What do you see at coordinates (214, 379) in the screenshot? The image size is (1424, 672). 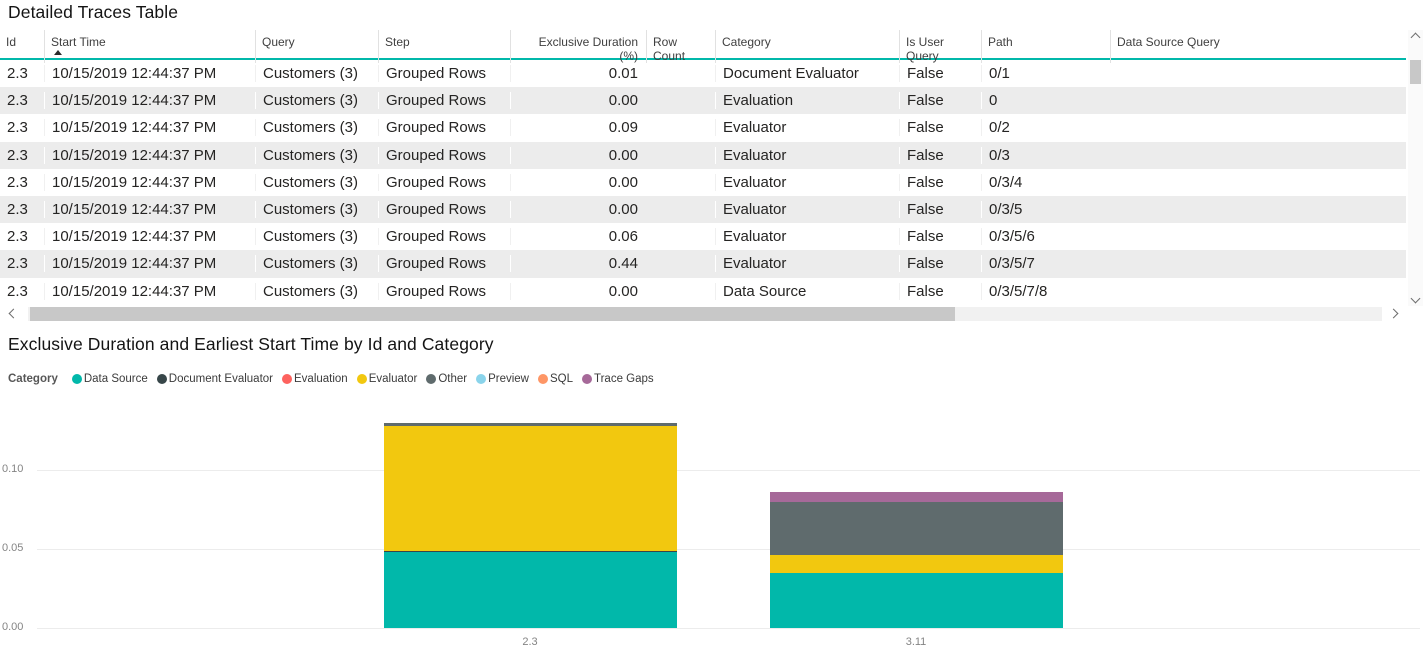 I see `legend-item-document-evaluator: Document Evaluator` at bounding box center [214, 379].